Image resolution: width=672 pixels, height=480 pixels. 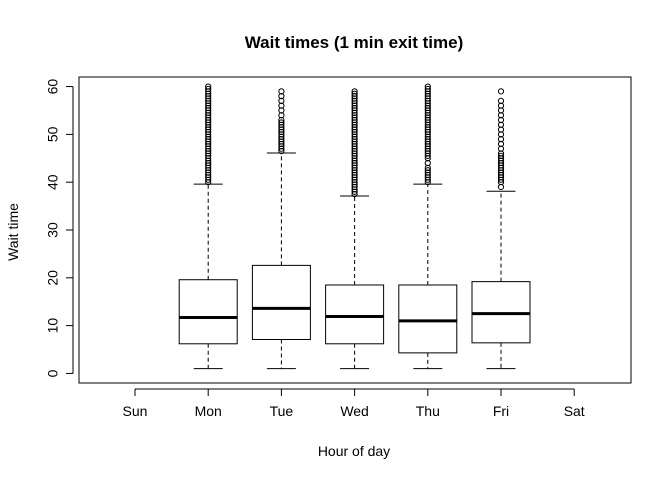 I want to click on y-tick-label: 10, so click(x=53, y=326).